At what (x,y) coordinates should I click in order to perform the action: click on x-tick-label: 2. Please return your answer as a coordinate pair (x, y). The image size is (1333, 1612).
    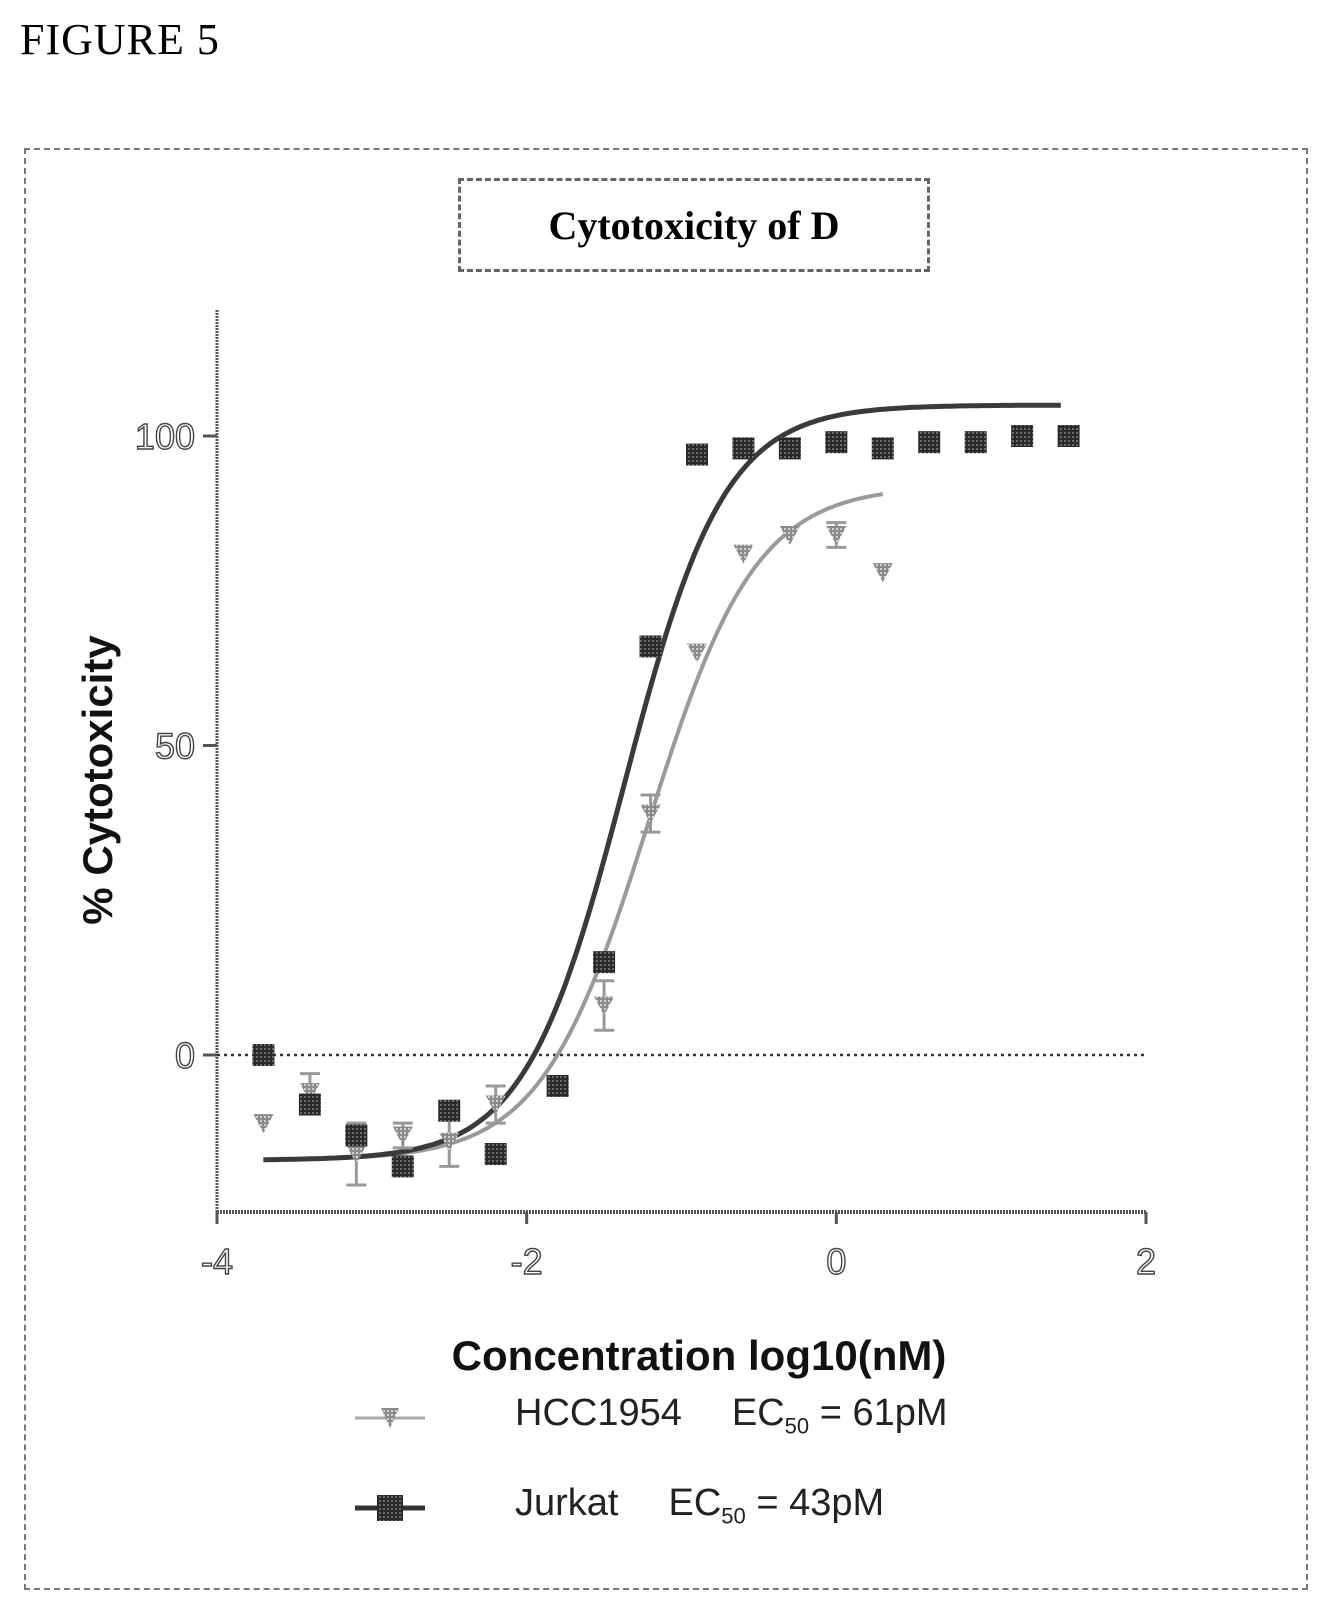
    Looking at the image, I should click on (1146, 1261).